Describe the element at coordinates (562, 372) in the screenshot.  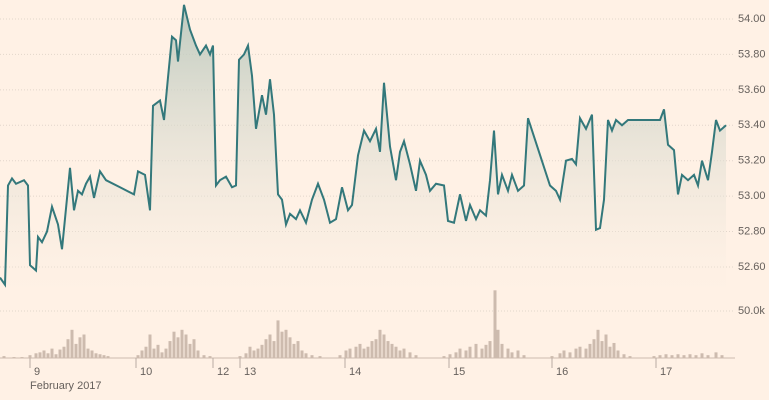
I see `x-tick-label: 16` at that location.